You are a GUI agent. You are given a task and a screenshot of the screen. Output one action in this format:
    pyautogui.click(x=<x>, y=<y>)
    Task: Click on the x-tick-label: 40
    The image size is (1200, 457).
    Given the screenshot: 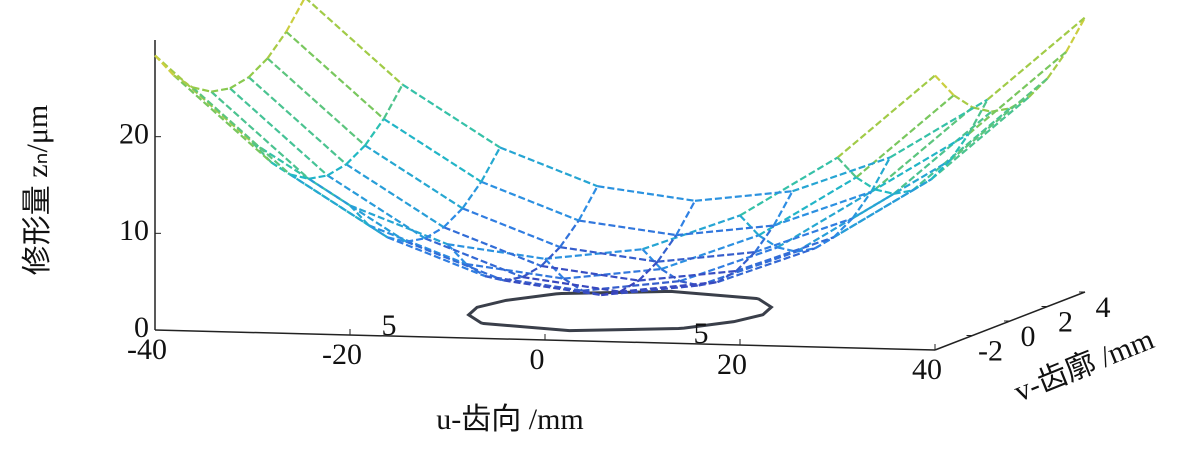 What is the action you would take?
    pyautogui.click(x=927, y=369)
    